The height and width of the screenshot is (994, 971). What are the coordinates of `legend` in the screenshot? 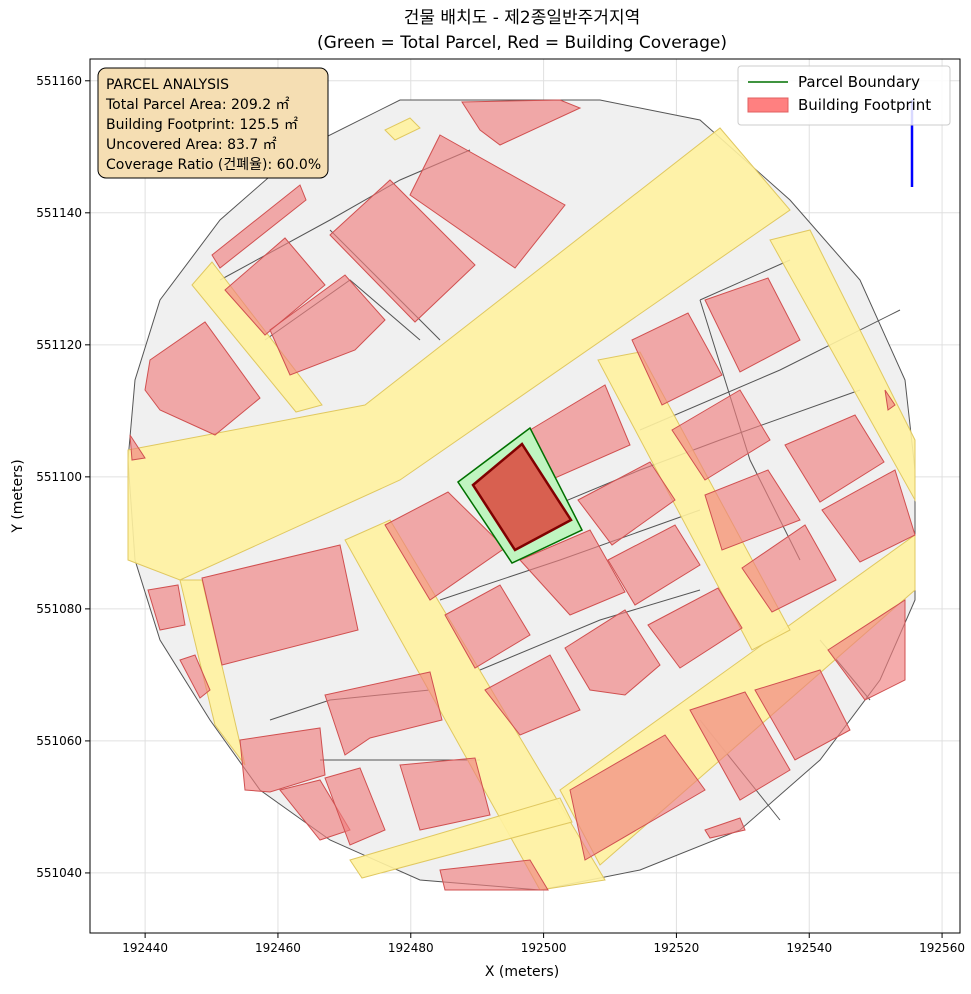 It's located at (844, 95).